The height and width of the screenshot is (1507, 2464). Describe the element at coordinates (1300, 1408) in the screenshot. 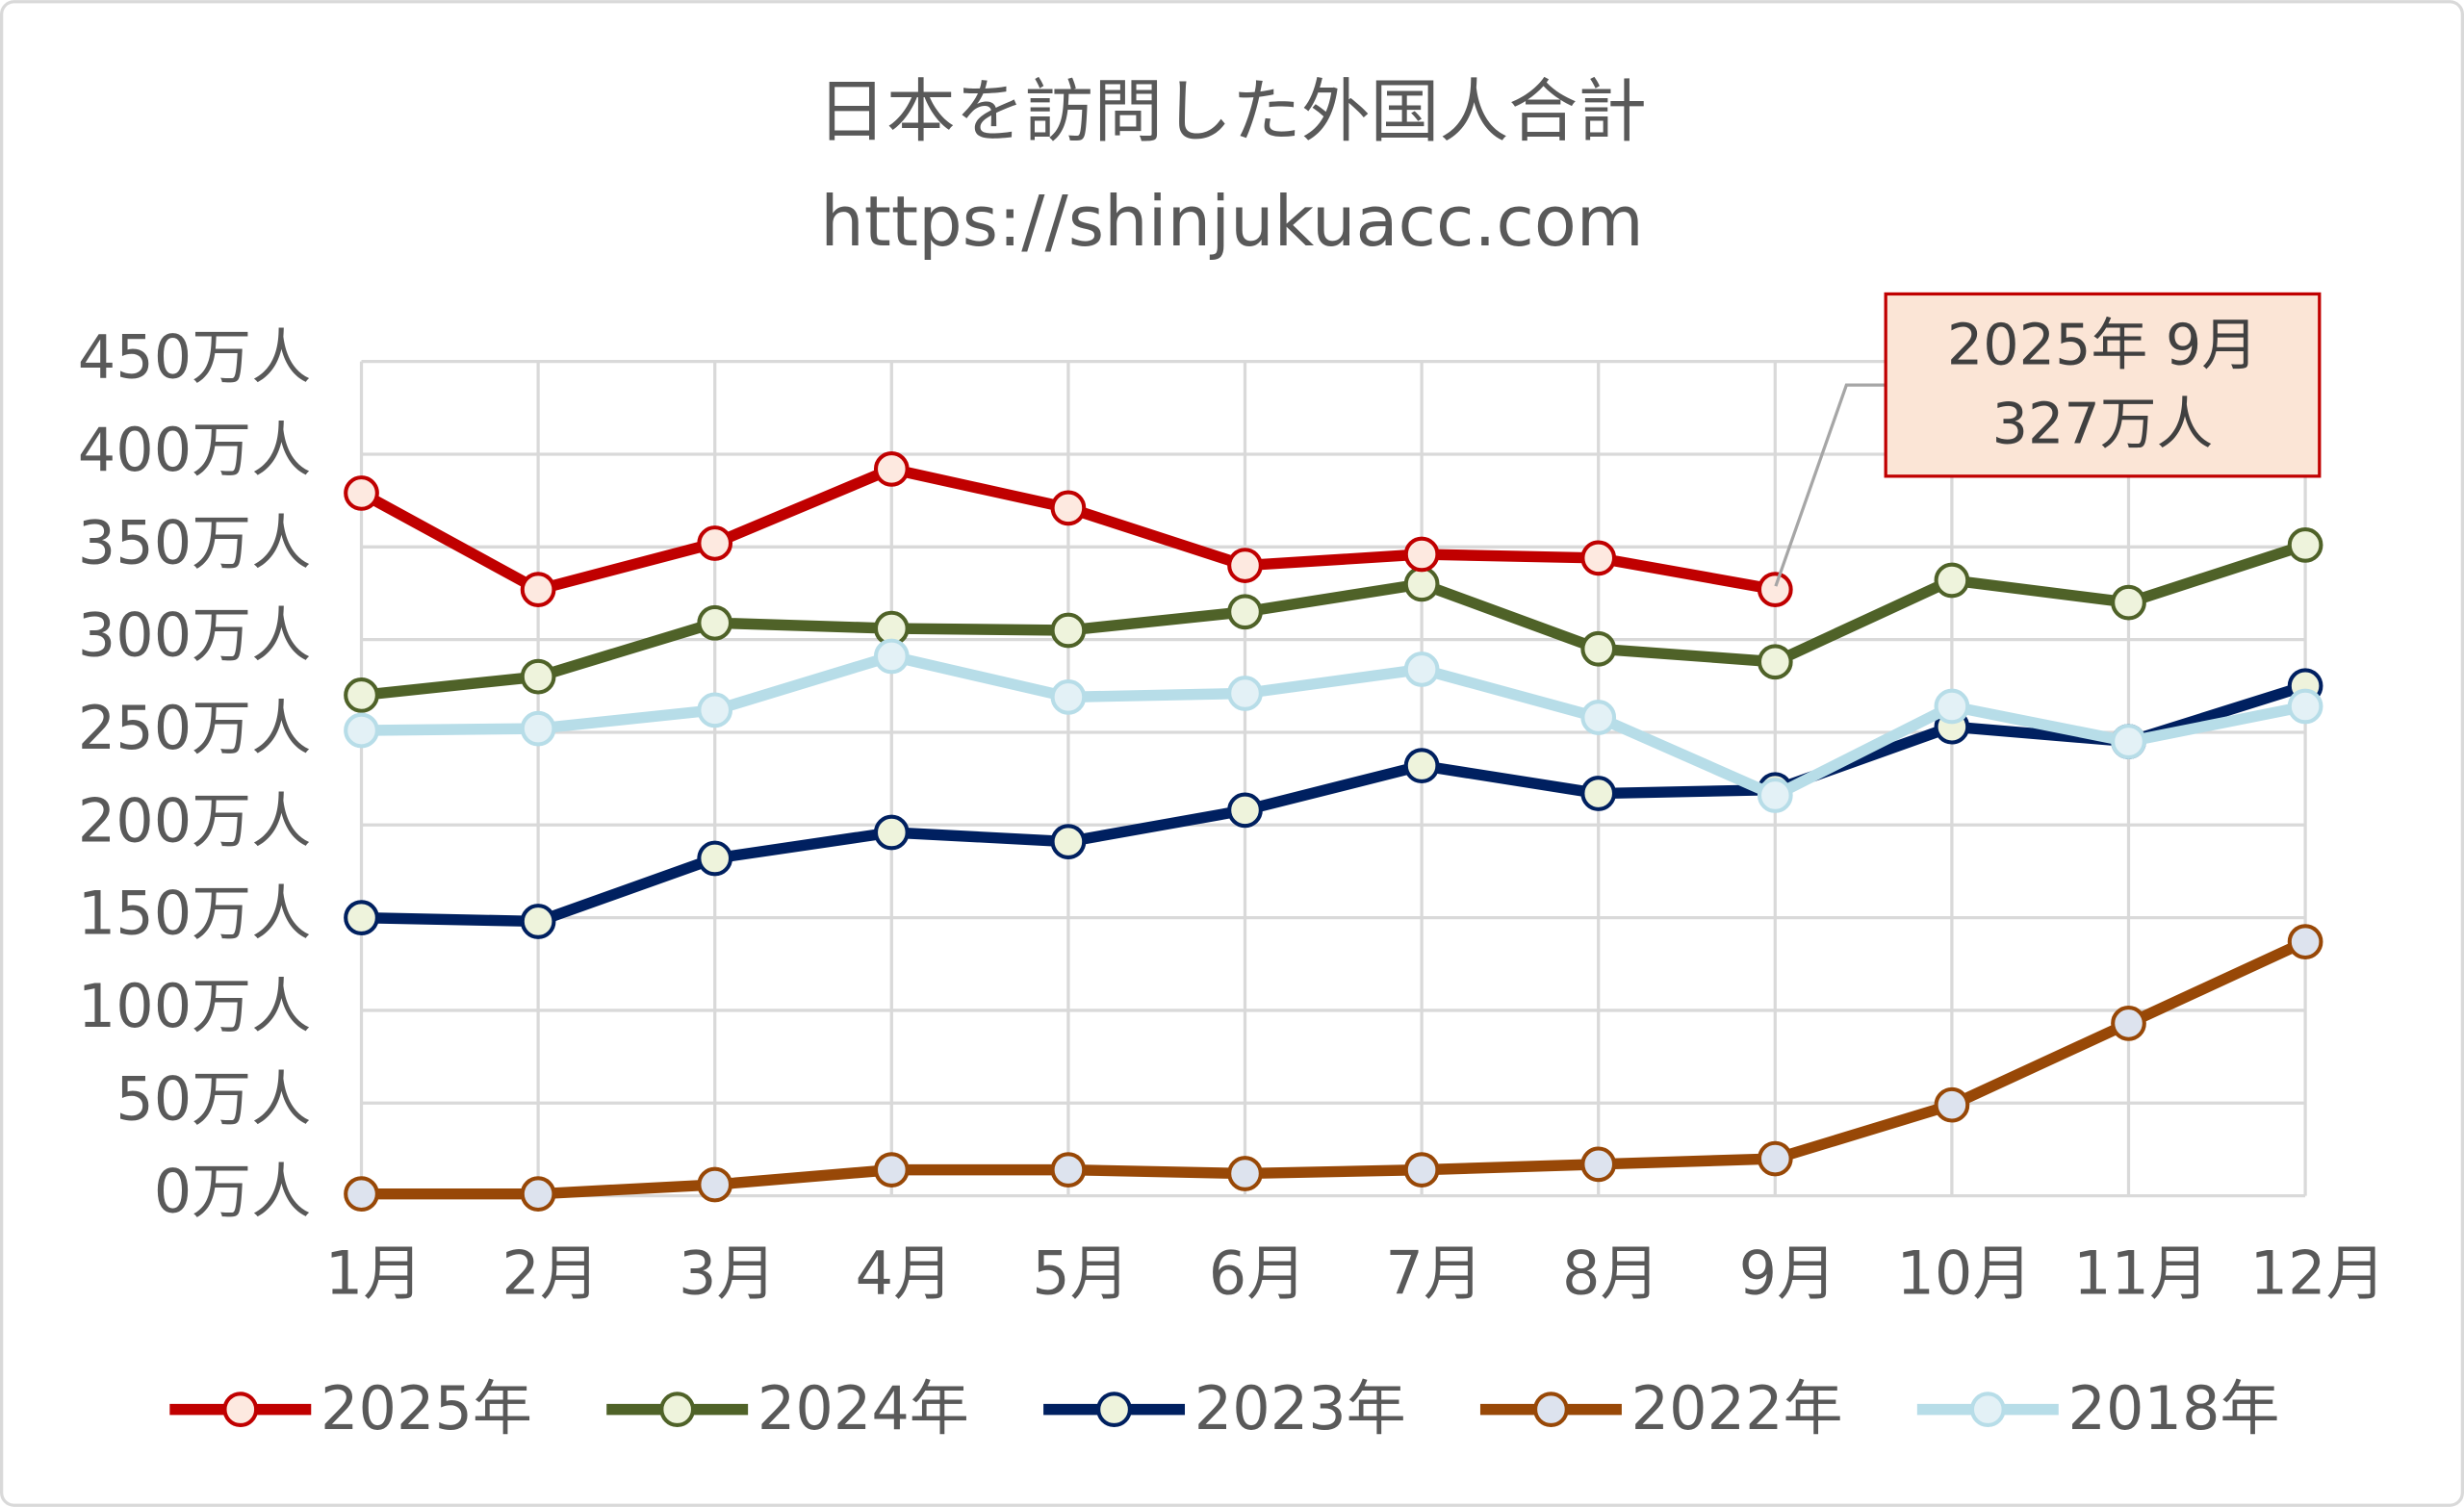

I see `legend-label: 2023年` at that location.